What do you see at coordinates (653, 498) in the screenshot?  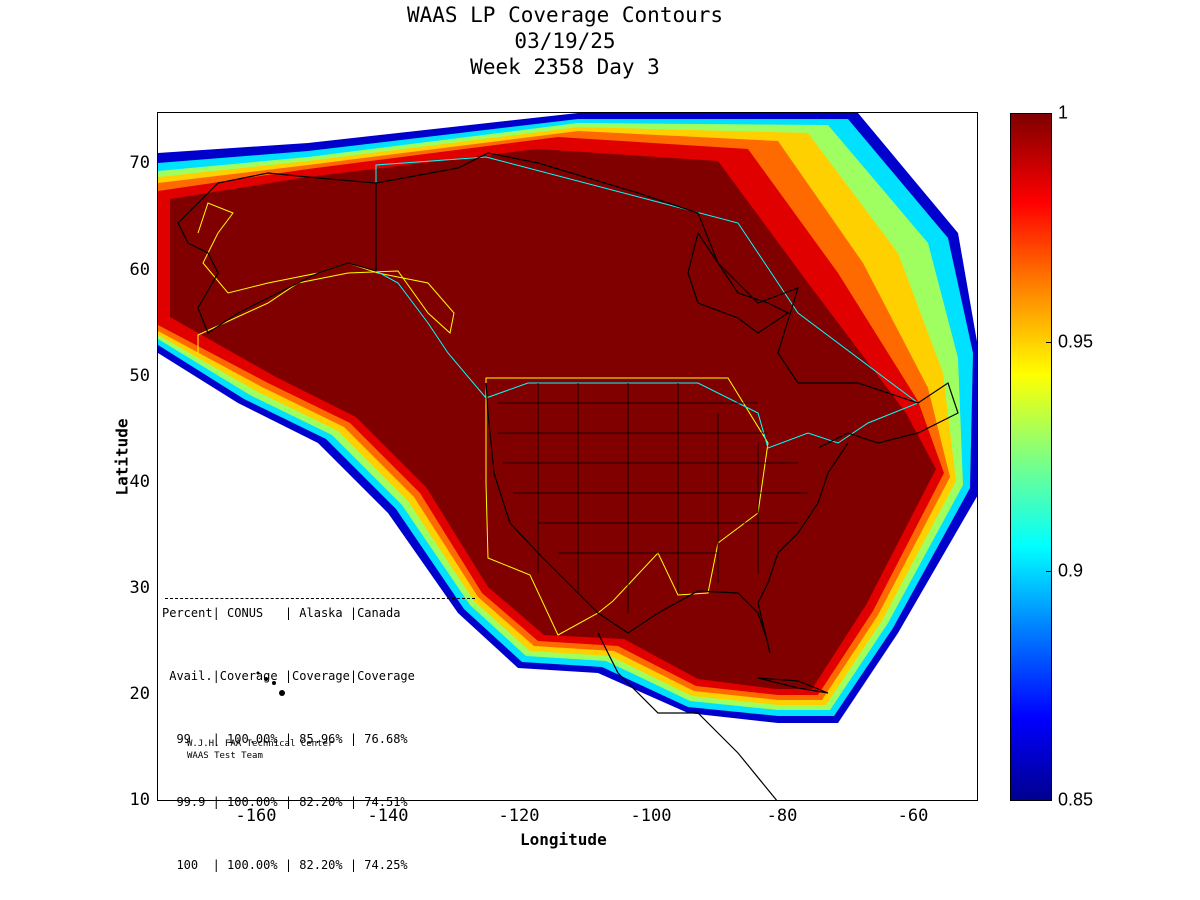 I see `state-grid` at bounding box center [653, 498].